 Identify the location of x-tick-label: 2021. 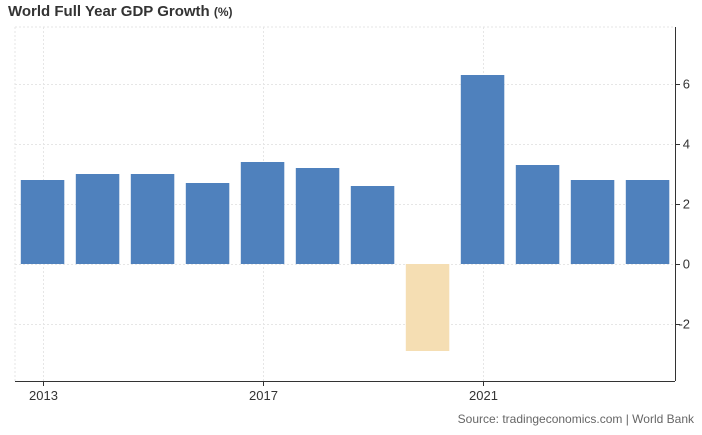
(483, 395).